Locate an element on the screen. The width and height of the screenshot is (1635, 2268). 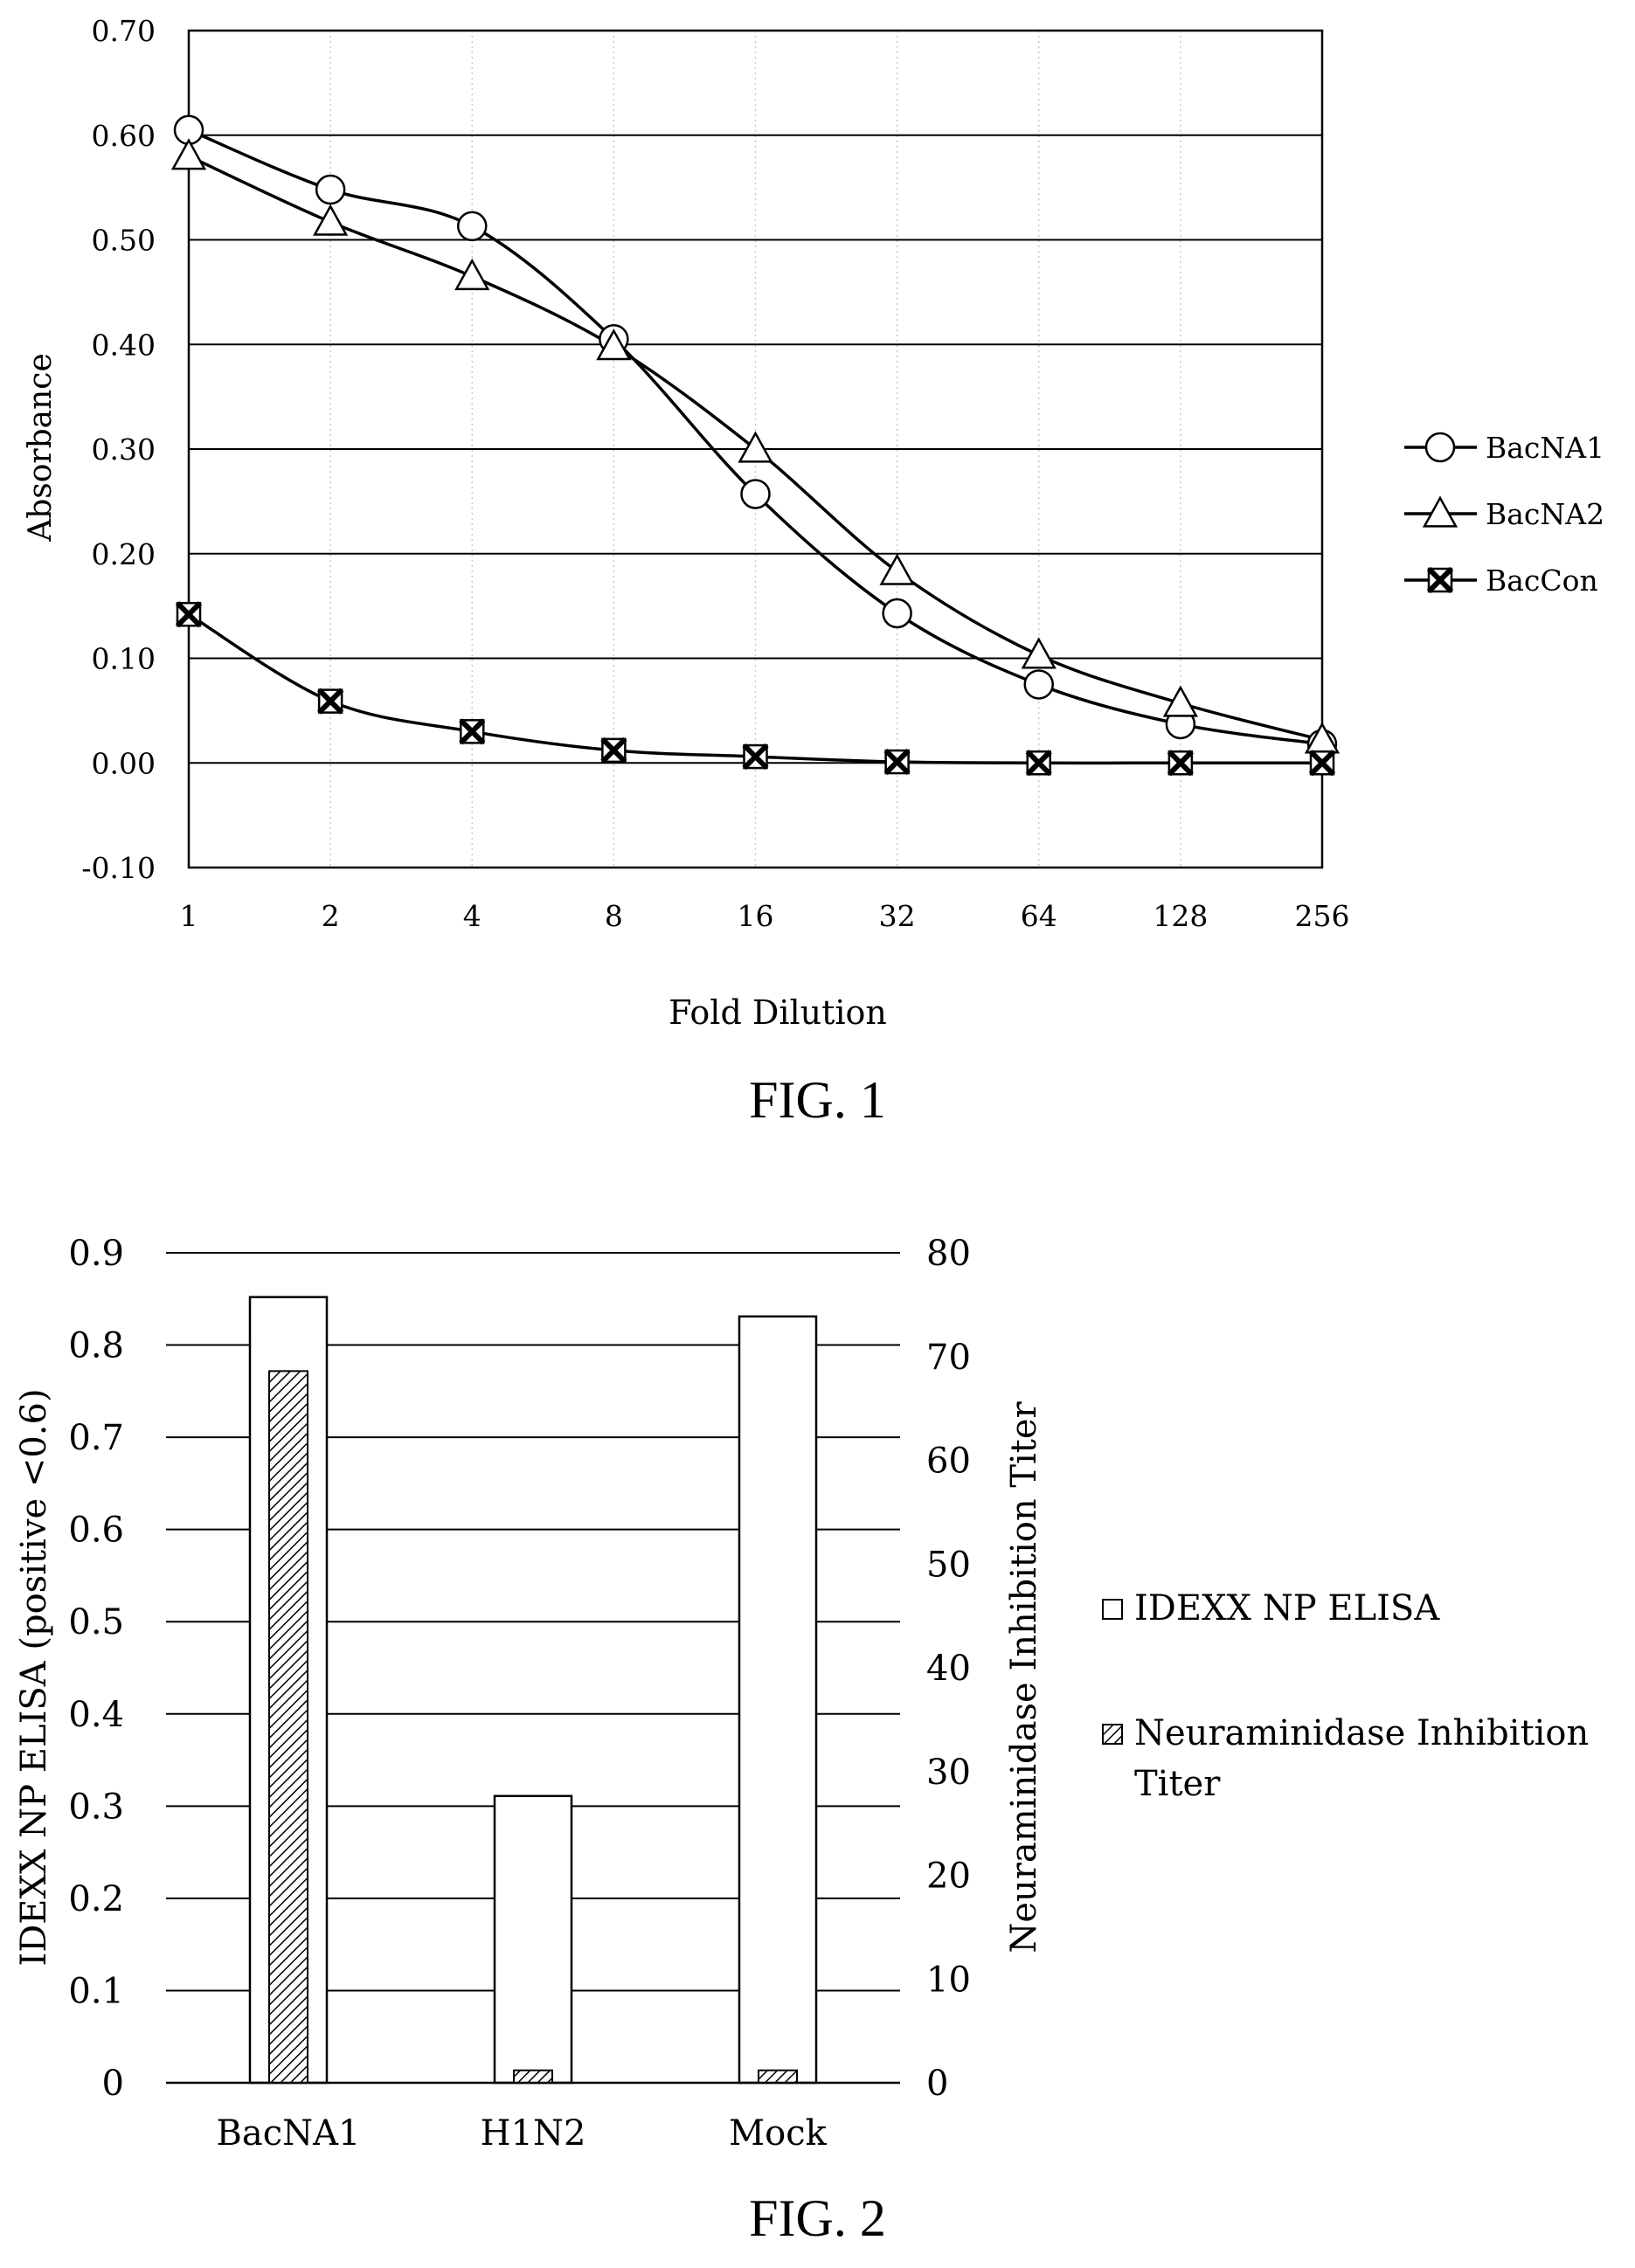
legend-bacna1-point is located at coordinates (1440, 448).